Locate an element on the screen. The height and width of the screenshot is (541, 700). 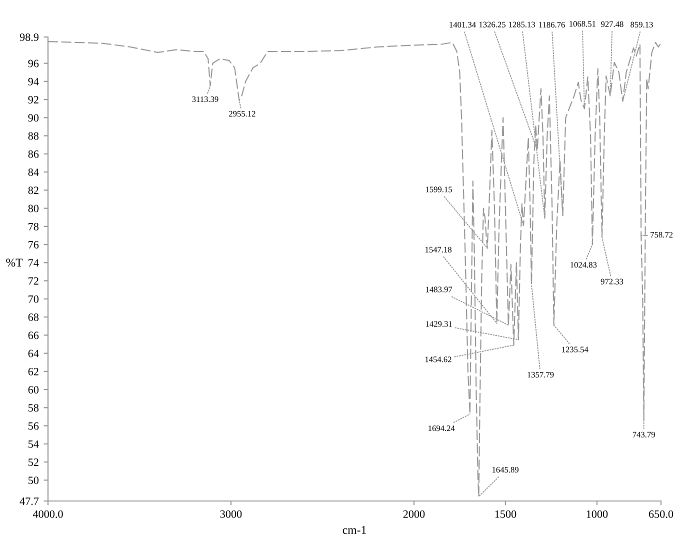
y-tick-label: 76 is located at coordinates (33, 244).